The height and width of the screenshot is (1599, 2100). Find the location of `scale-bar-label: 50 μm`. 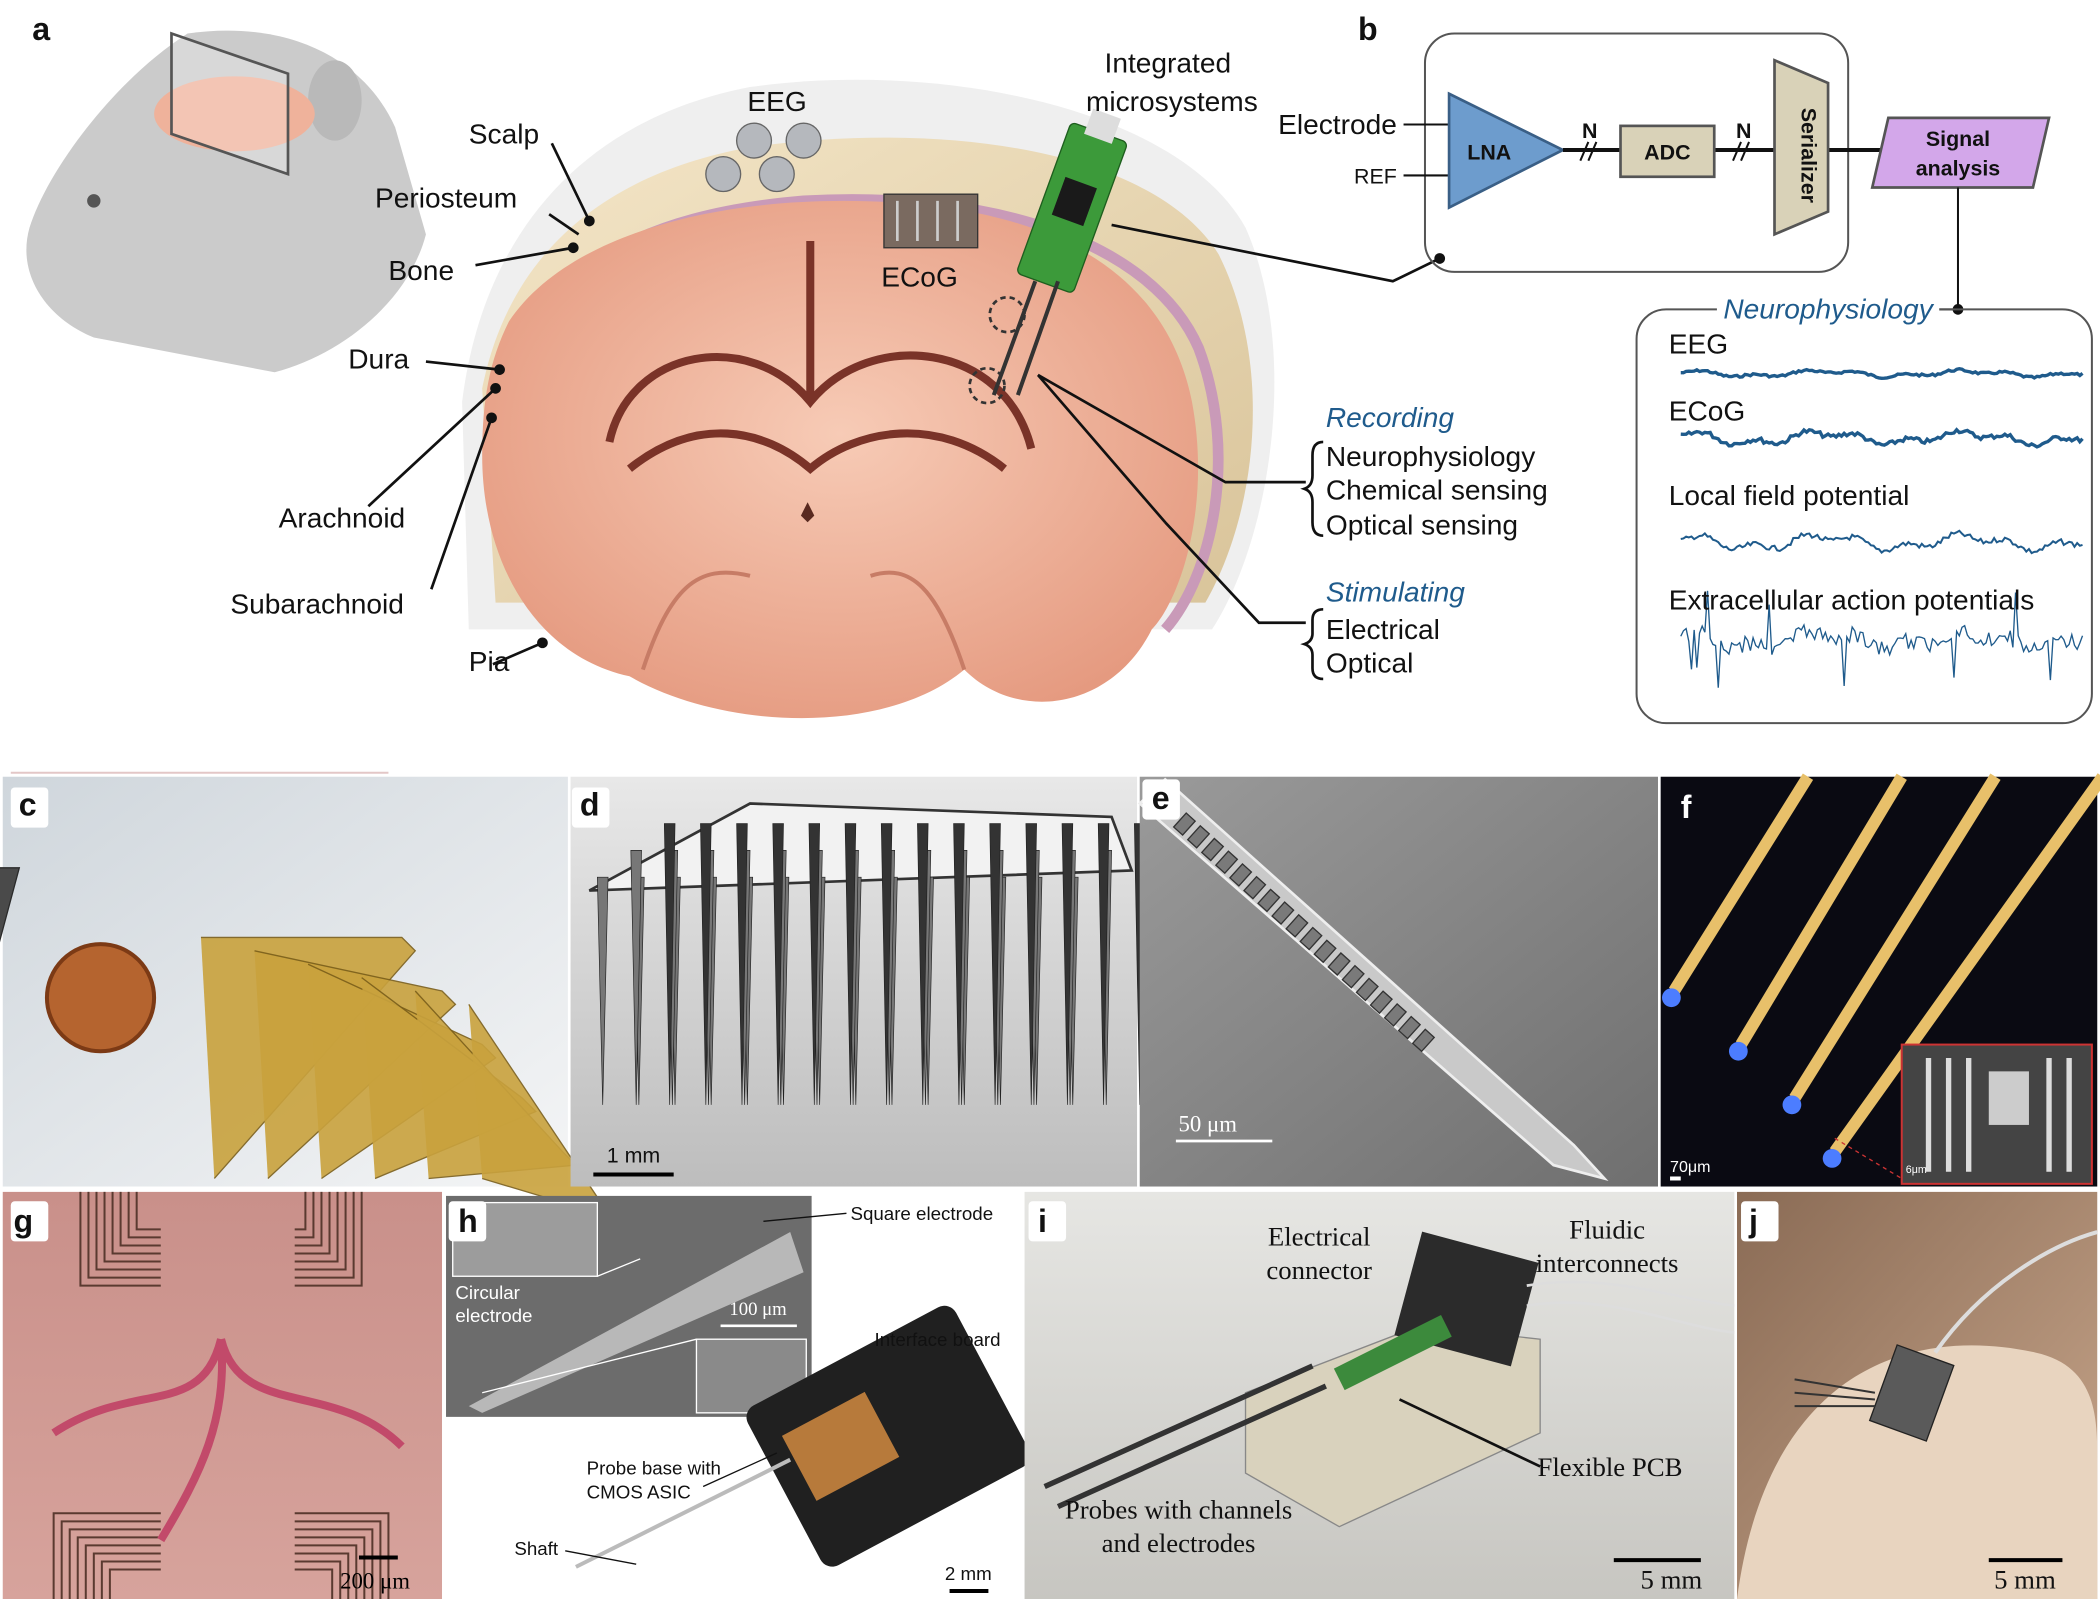

scale-bar-label: 50 μm is located at coordinates (1208, 1124).